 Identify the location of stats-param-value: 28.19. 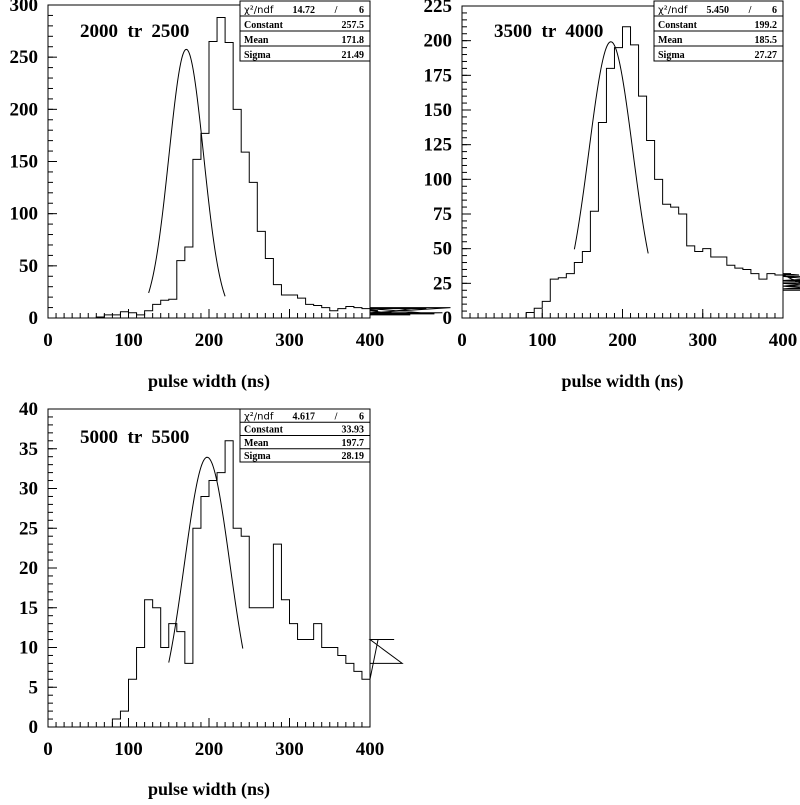
(353, 456).